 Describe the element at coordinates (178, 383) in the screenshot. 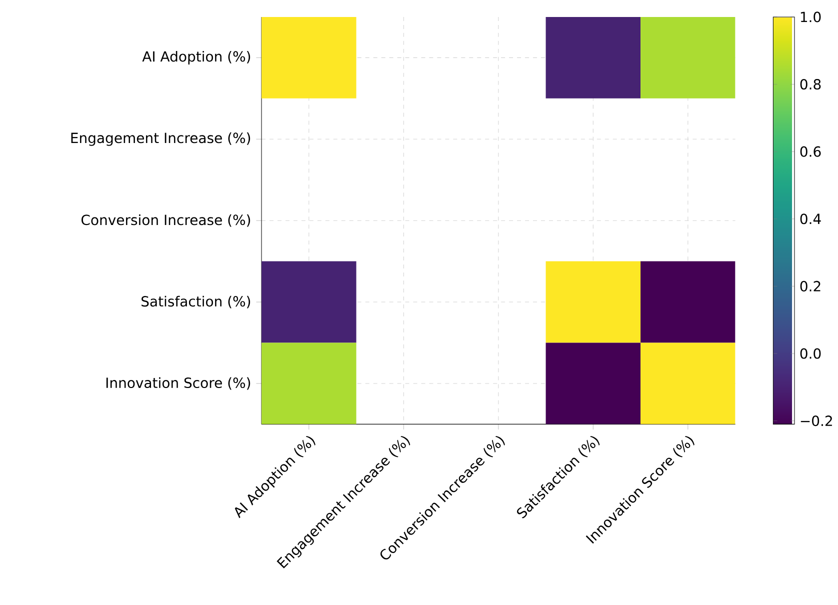

I see `y-tick-label: Innovation Score (%)` at that location.